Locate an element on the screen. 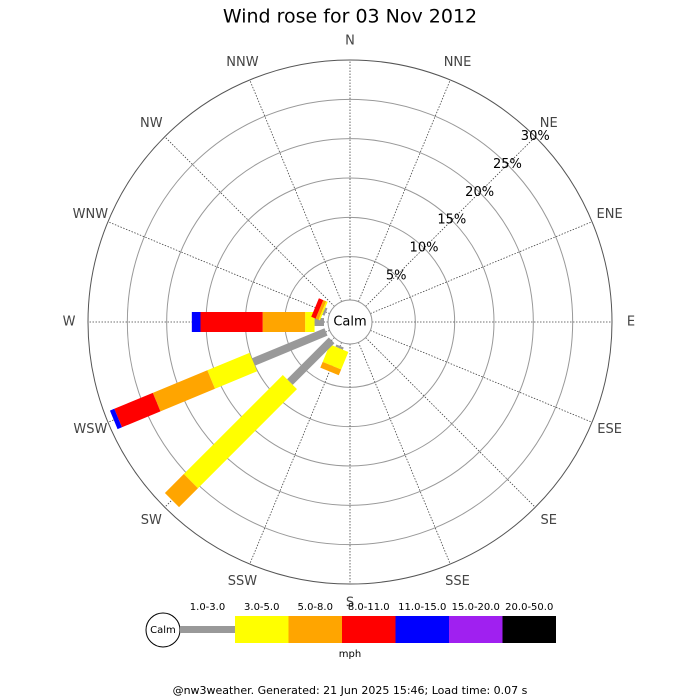 Image resolution: width=700 pixels, height=700 pixels. direction-label: W is located at coordinates (69, 322).